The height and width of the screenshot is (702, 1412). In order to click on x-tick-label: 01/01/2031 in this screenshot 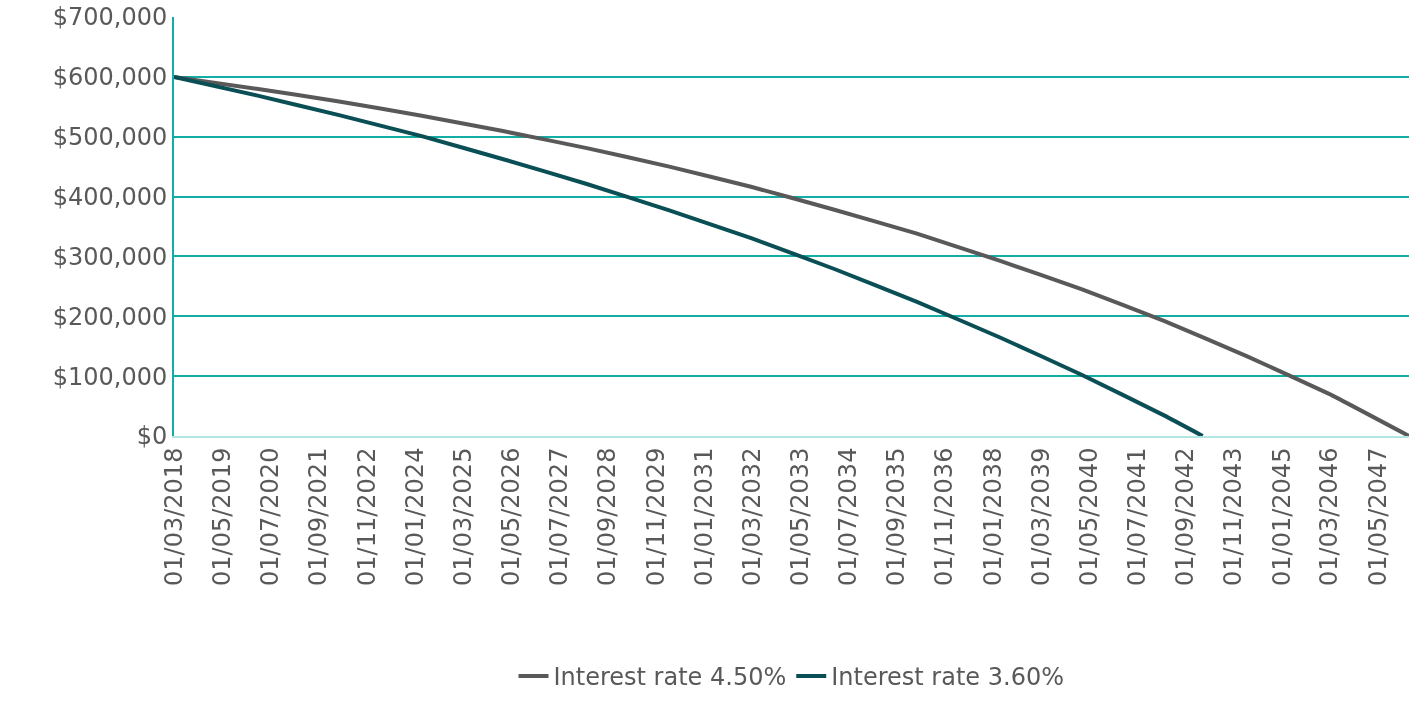, I will do `click(703, 516)`.